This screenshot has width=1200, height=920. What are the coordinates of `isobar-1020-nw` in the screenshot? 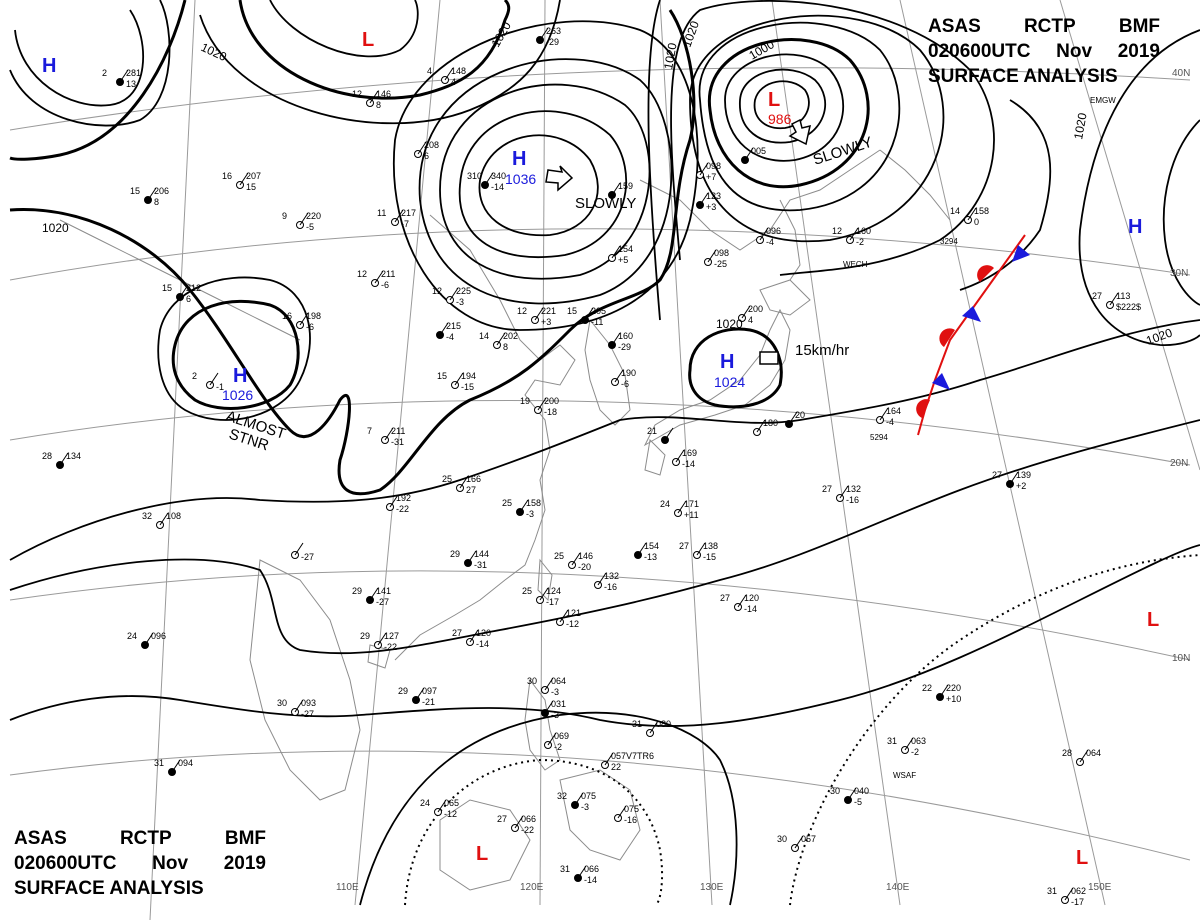 It's located at (98, 80).